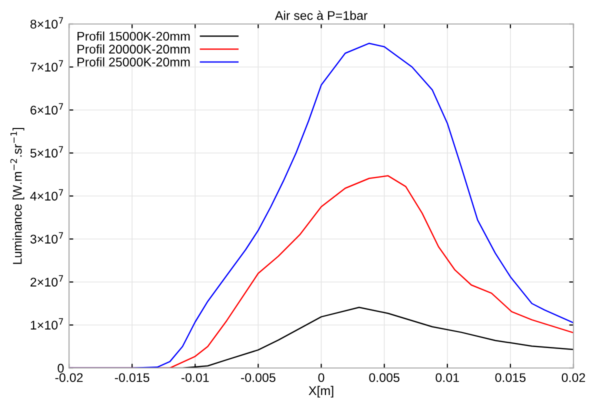 The height and width of the screenshot is (400, 590). I want to click on y-tick-label: 5×10$^{7}$, so click(47, 152).